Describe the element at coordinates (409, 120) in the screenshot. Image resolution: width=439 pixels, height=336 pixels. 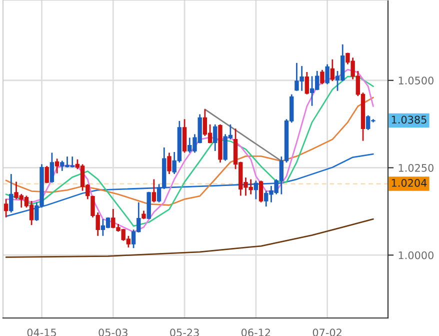
I see `text: 1.0385` at that location.